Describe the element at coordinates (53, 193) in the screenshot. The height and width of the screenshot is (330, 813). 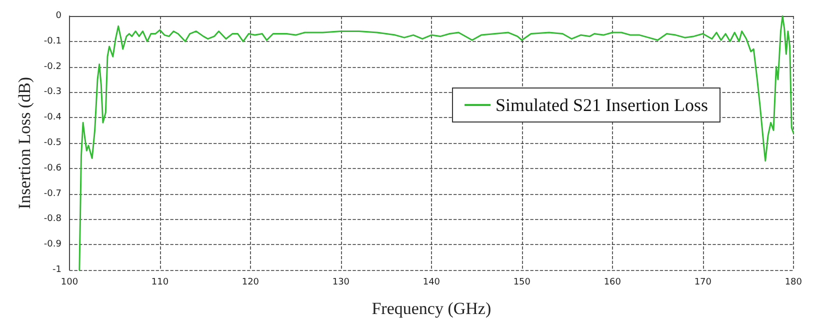
I see `y-tick-label: -0.7` at that location.